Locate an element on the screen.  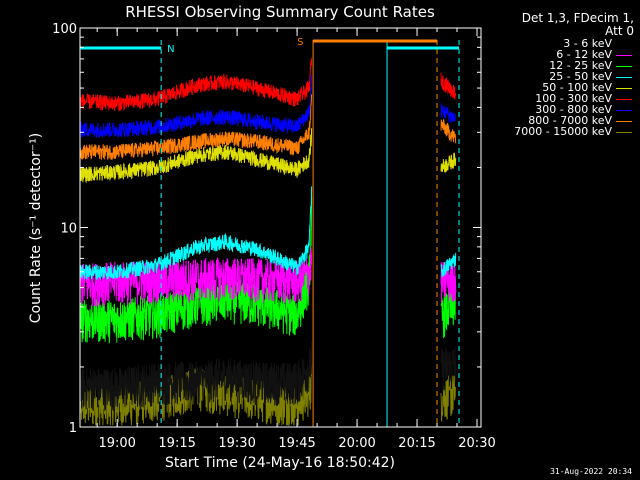
legend-entry: 300 - 800 keV is located at coordinates (559, 109).